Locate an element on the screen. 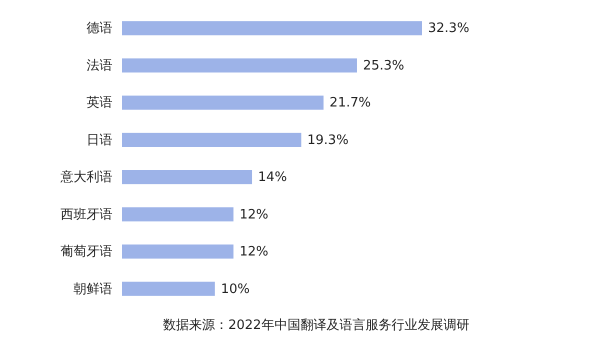  y-tick-label: 英语 is located at coordinates (99, 103).